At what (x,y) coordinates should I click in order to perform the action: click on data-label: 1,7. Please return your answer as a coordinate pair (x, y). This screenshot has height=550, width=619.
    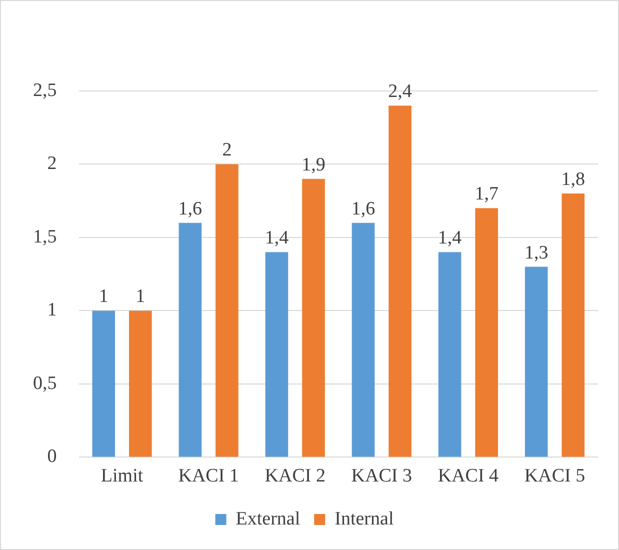
    Looking at the image, I should click on (486, 194).